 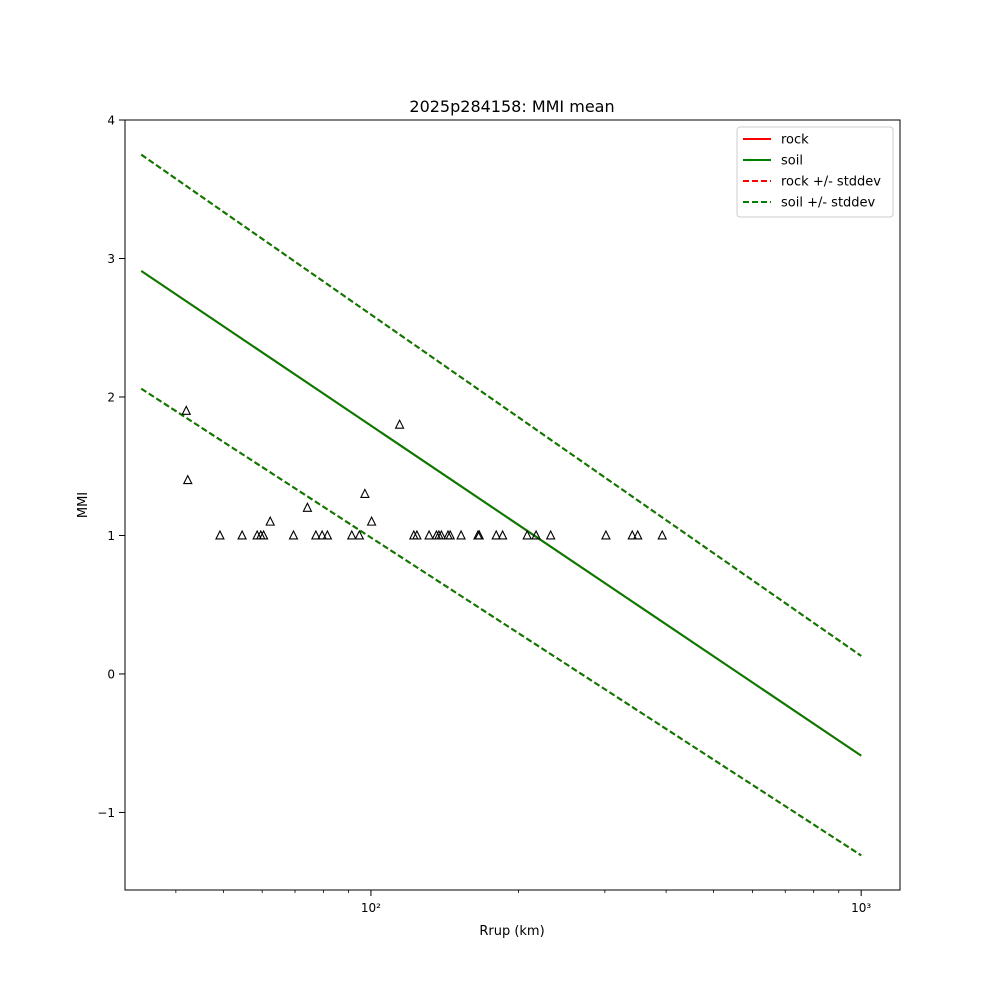 What do you see at coordinates (511, 931) in the screenshot?
I see `x-axis-label: Rrup (km)` at bounding box center [511, 931].